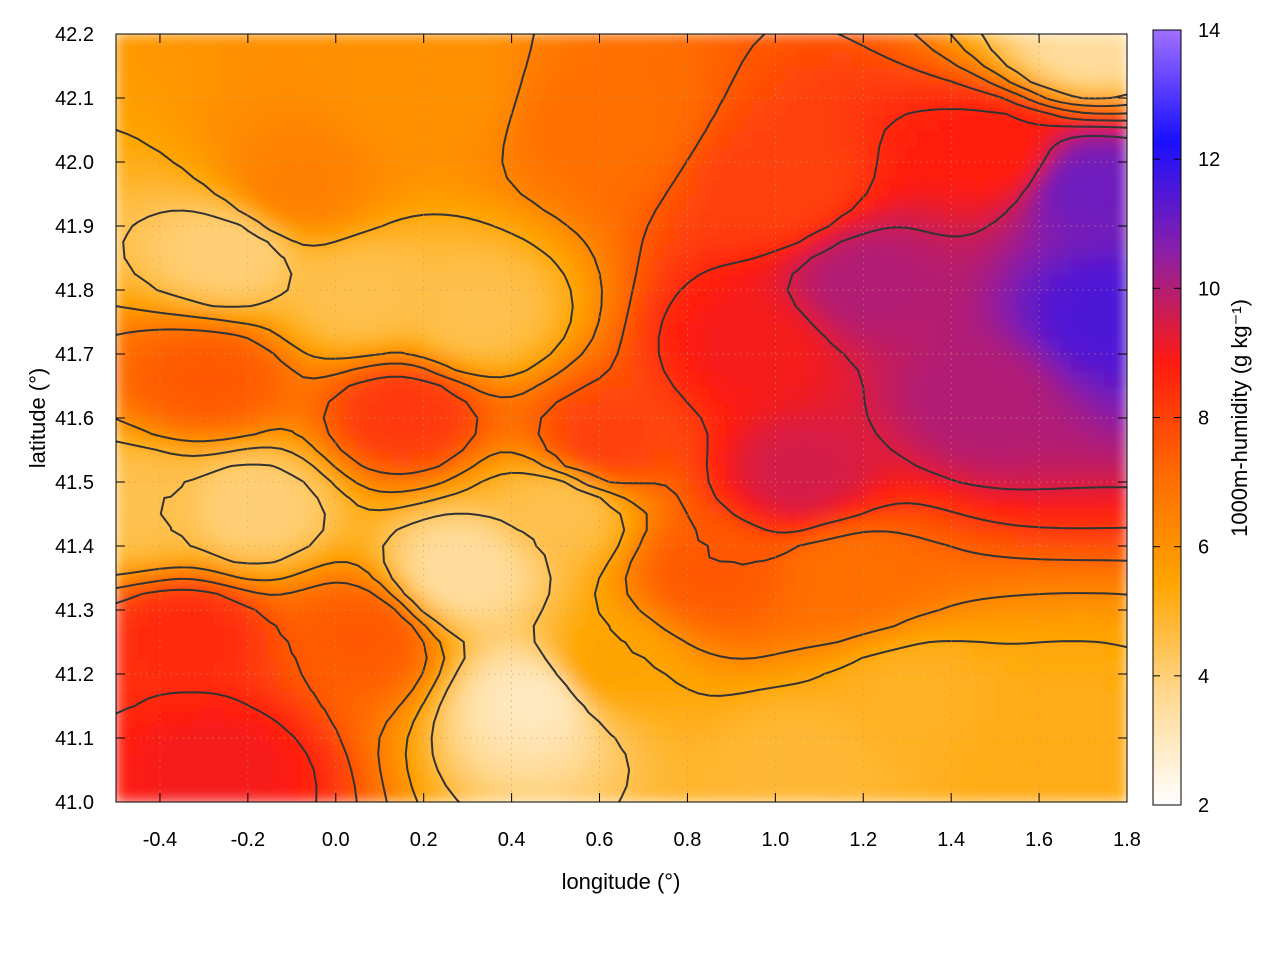  Describe the element at coordinates (688, 840) in the screenshot. I see `x-tick-label: 0.8` at that location.